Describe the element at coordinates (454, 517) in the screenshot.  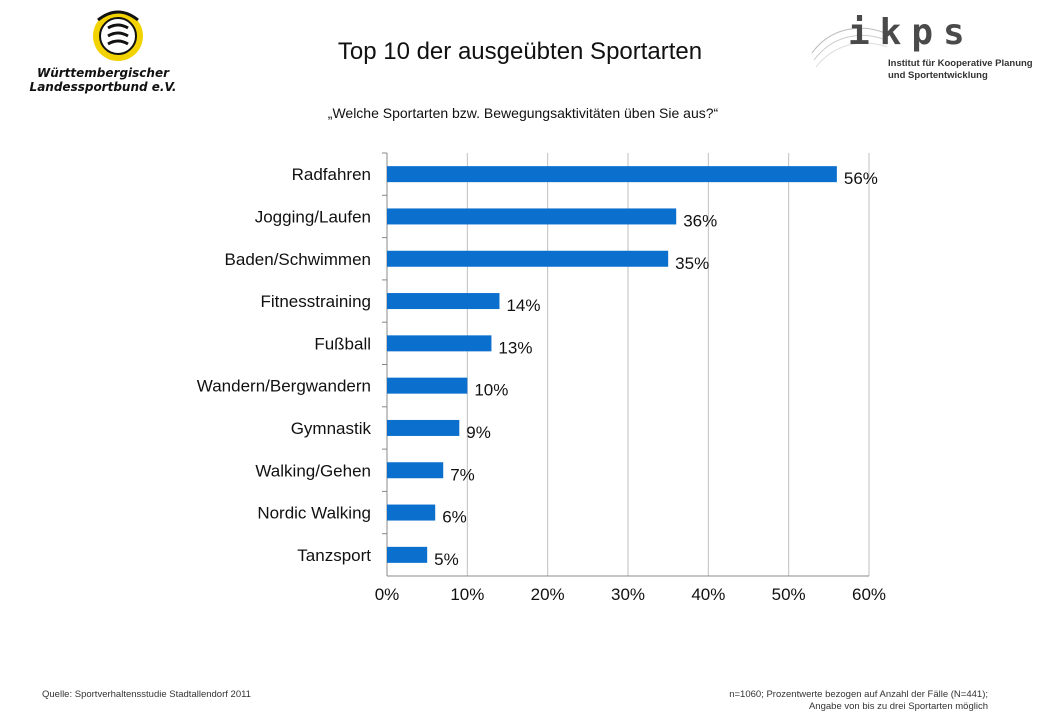
I see `value-label: 6%` at that location.